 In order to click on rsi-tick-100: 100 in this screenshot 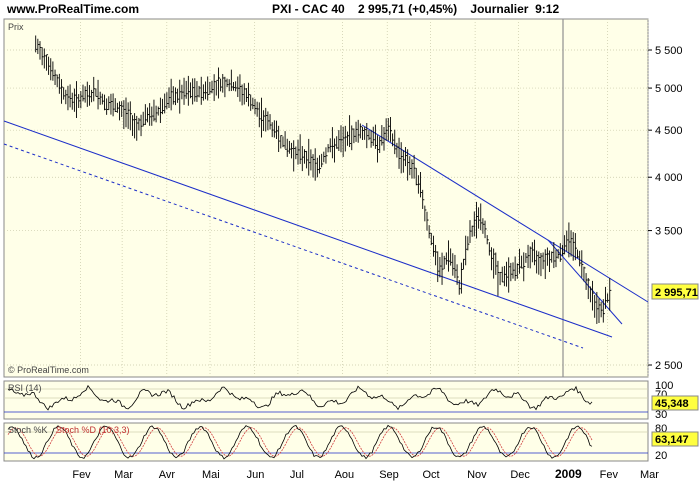, I will do `click(664, 386)`.